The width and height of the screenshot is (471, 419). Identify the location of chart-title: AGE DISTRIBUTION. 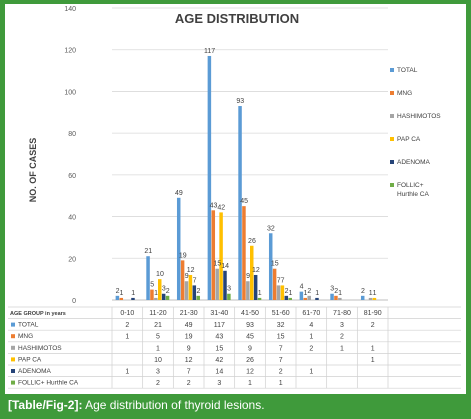
(237, 18).